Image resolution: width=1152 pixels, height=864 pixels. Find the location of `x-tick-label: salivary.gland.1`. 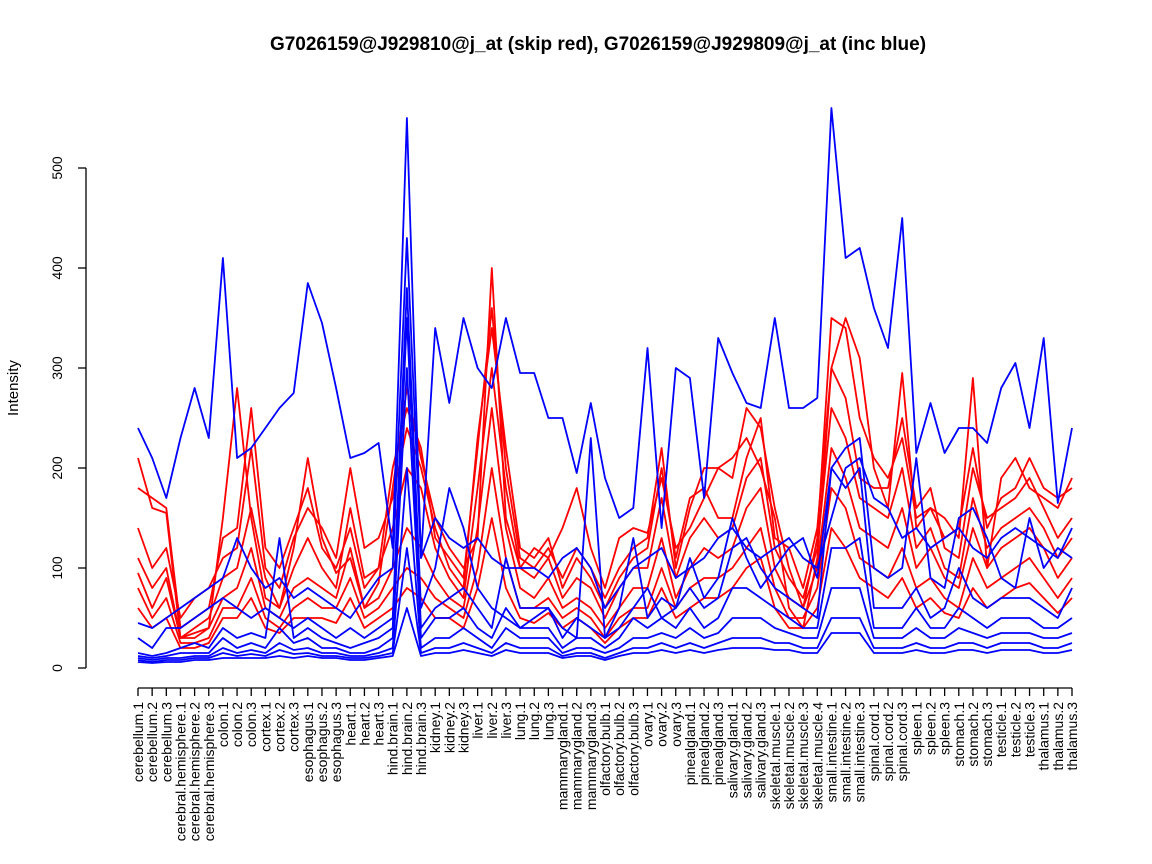

x-tick-label: salivary.gland.1 is located at coordinates (732, 750).